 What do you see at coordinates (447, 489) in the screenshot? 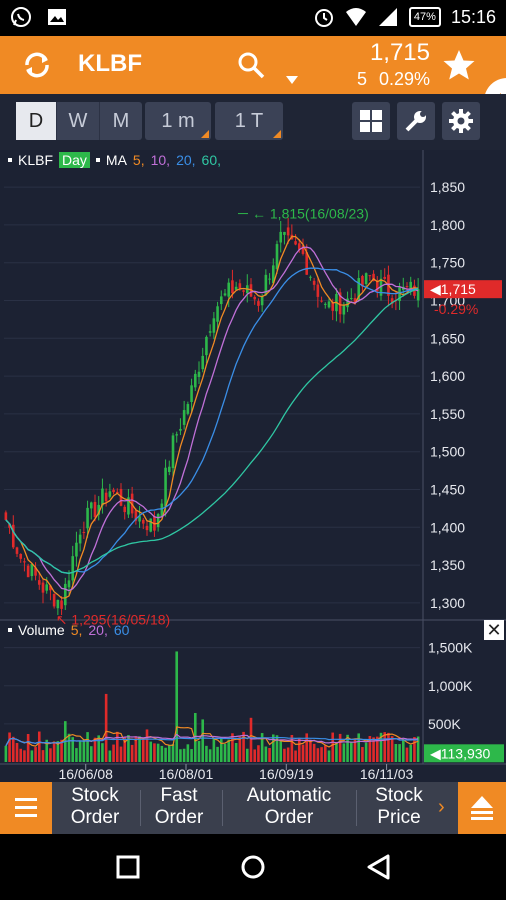
I see `price-tick-label: 1,450` at bounding box center [447, 489].